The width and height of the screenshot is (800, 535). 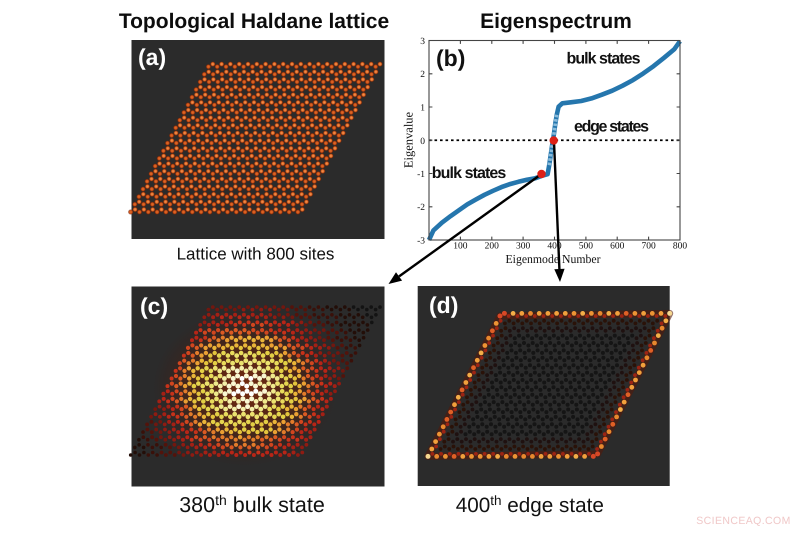 I want to click on svg-text: 3, so click(x=422, y=42).